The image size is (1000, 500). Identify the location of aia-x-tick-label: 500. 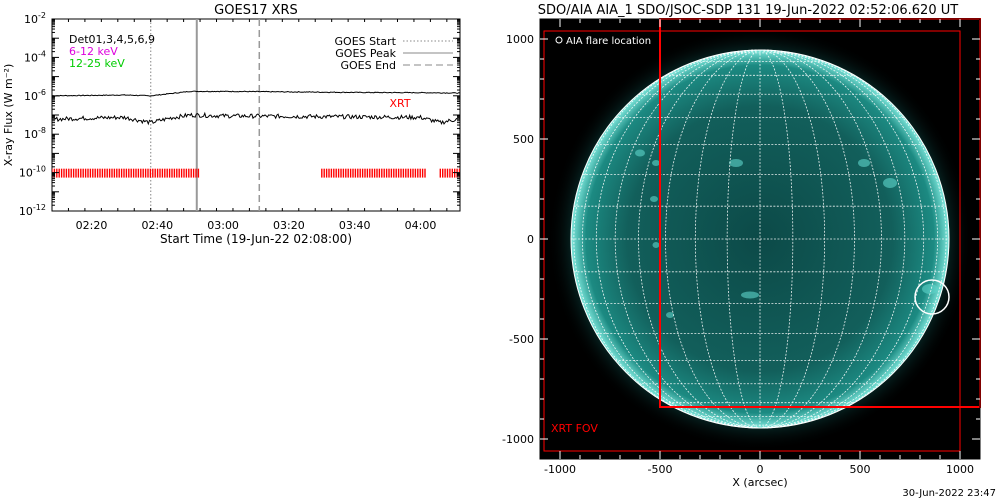
(860, 469).